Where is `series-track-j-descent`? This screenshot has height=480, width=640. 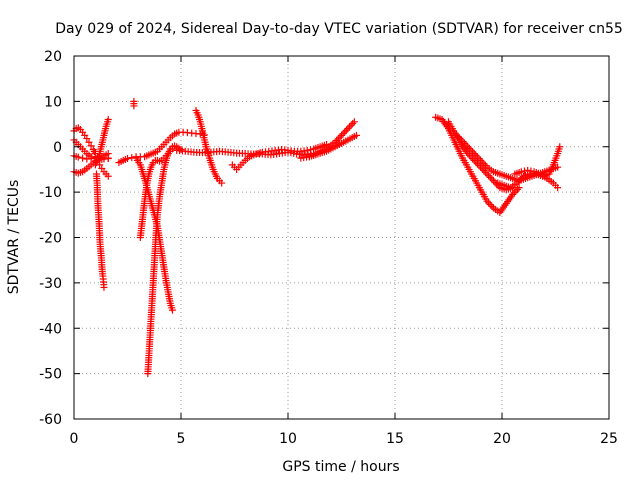 series-track-j-descent is located at coordinates (154, 234).